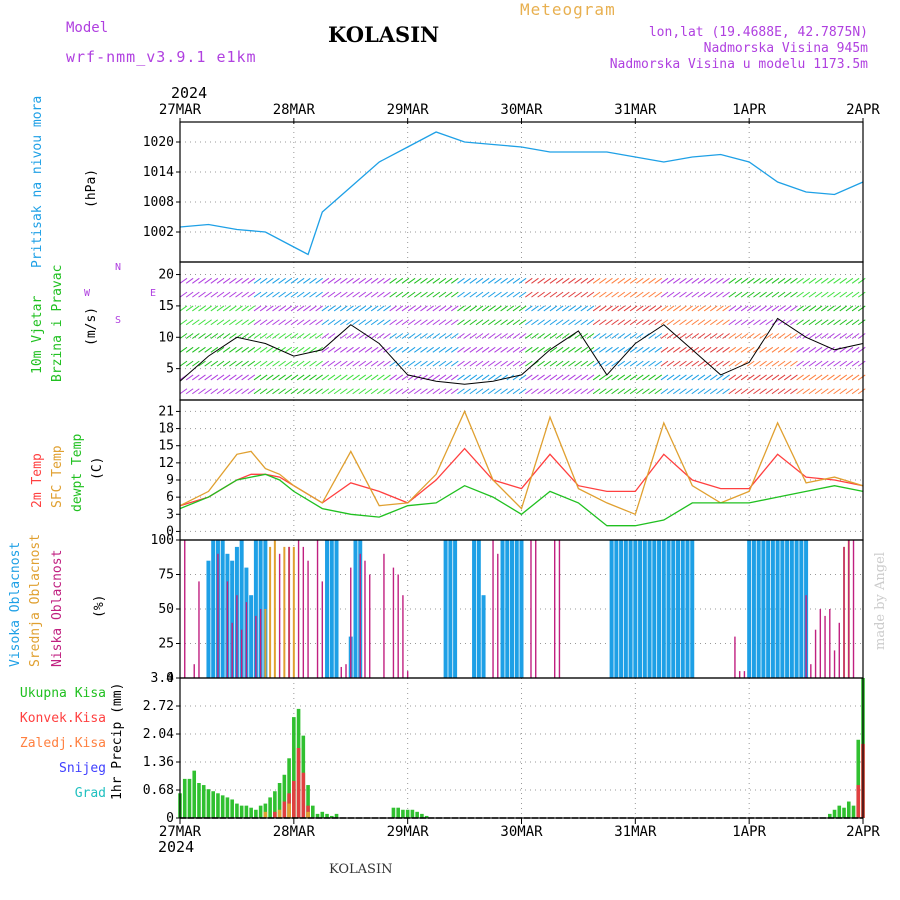 Image resolution: width=900 pixels, height=900 pixels. I want to click on precip-unit: 1hr Precip (mm), so click(117, 741).